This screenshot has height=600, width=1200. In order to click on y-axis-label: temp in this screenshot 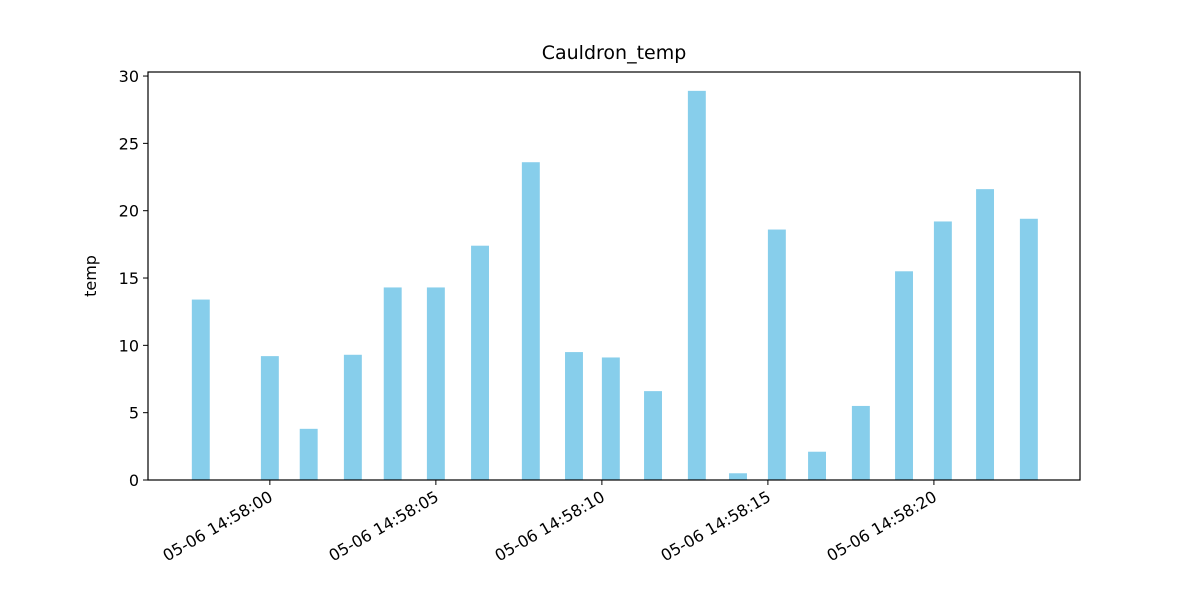, I will do `click(90, 276)`.